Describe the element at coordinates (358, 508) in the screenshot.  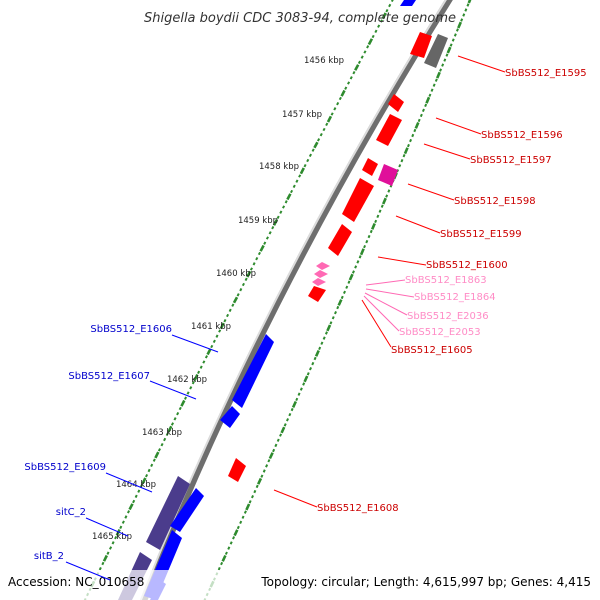
I see `gene-label: SbBS512_E1608` at that location.